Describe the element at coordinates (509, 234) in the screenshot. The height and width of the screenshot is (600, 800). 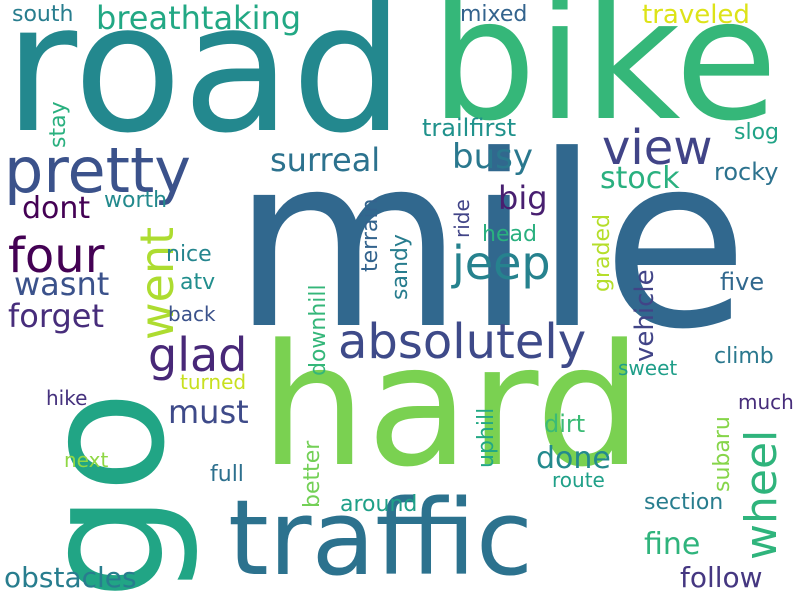
I see `word-head: head` at that location.